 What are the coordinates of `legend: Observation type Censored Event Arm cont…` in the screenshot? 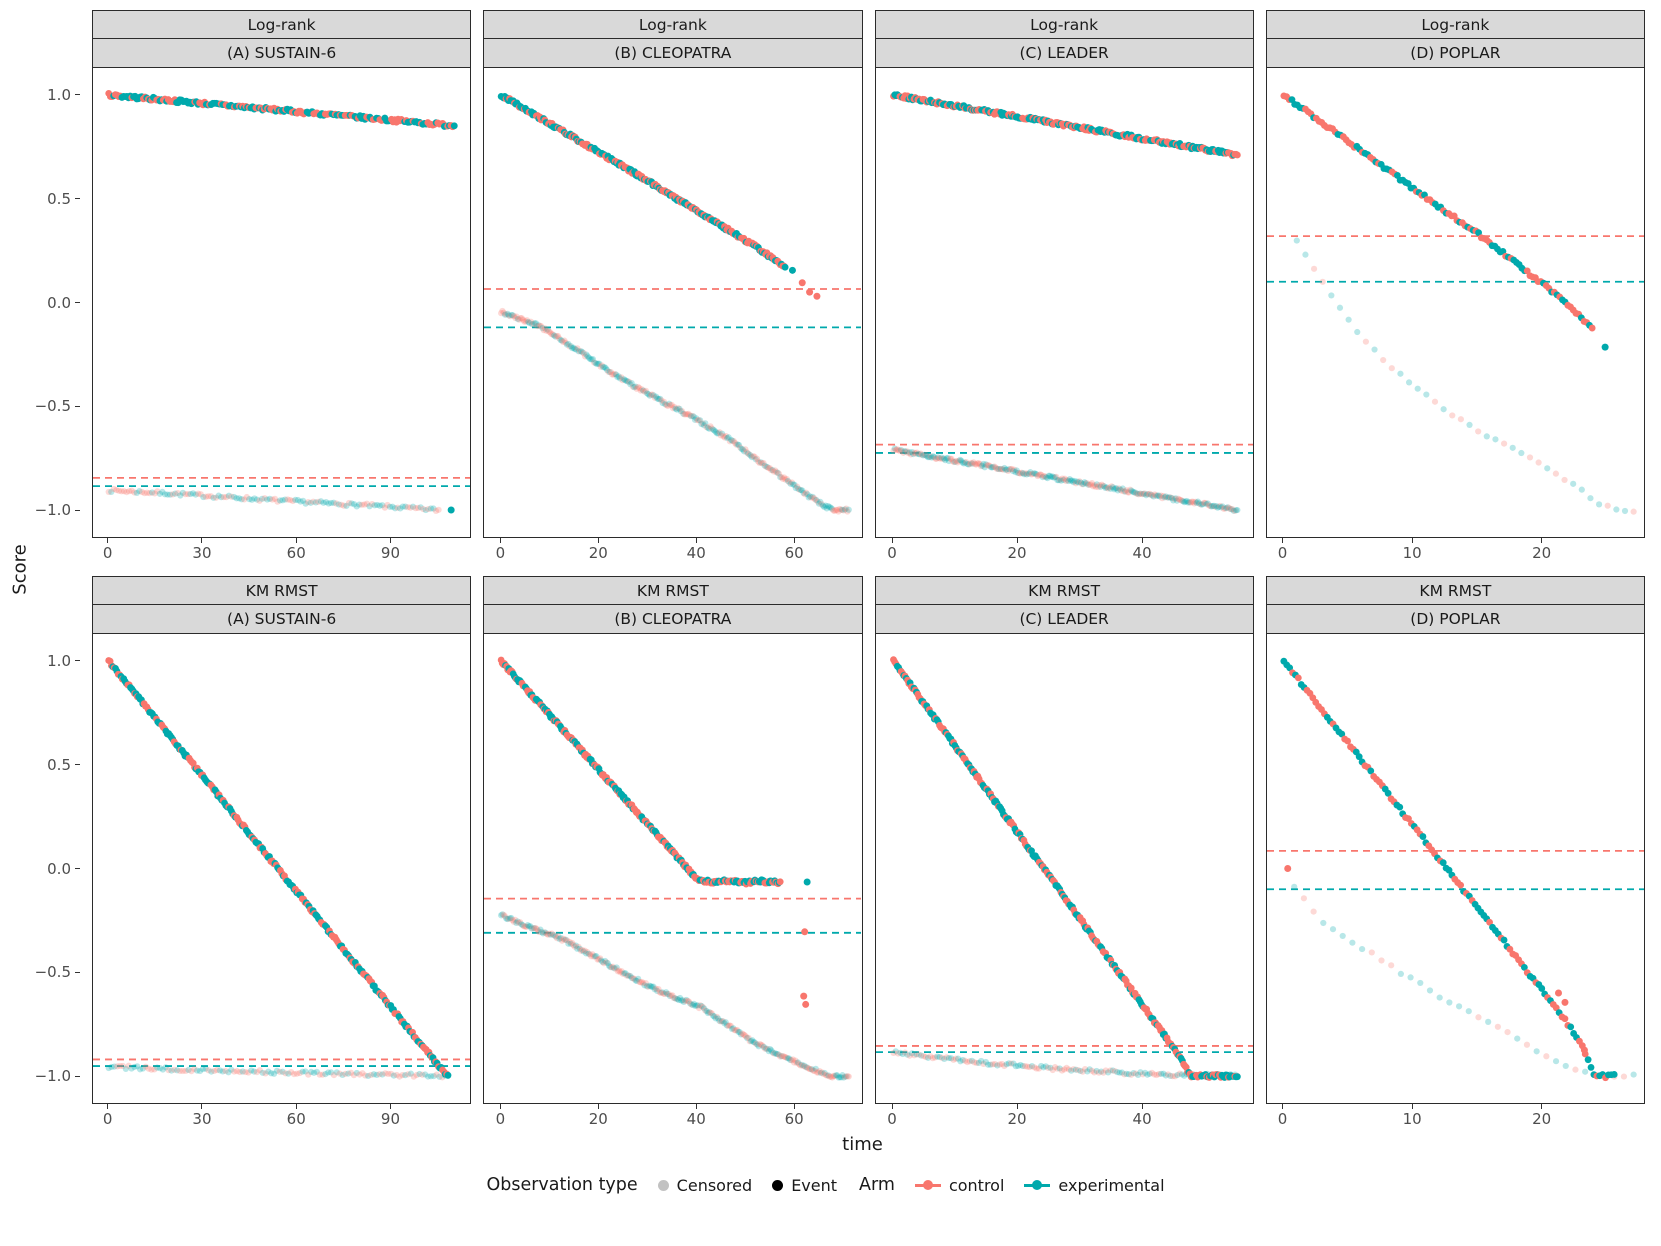 It's located at (825, 1184).